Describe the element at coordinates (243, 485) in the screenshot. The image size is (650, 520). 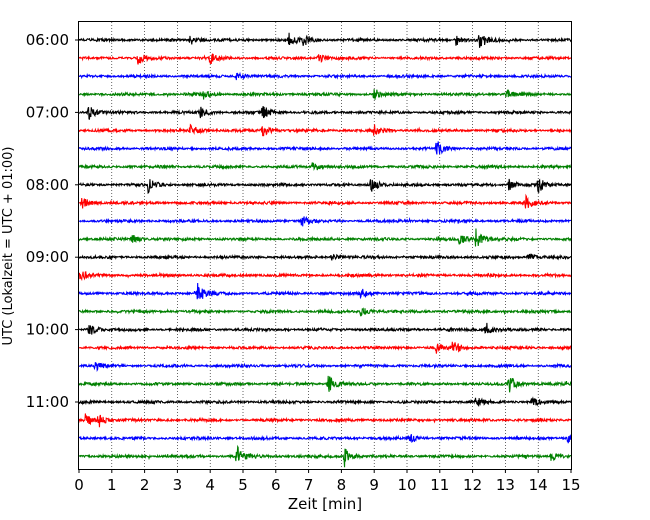
I see `x-tick-label: 5` at that location.